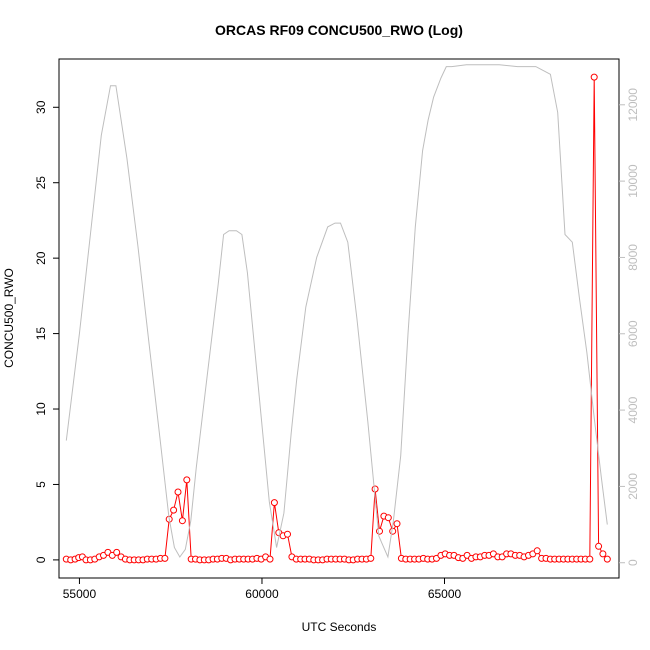 This screenshot has height=650, width=650. Describe the element at coordinates (262, 594) in the screenshot. I see `x-tick-label: 60000` at that location.